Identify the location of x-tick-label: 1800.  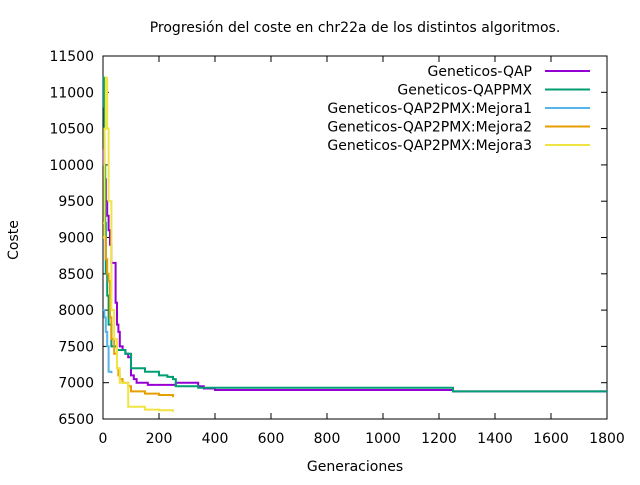
(607, 439).